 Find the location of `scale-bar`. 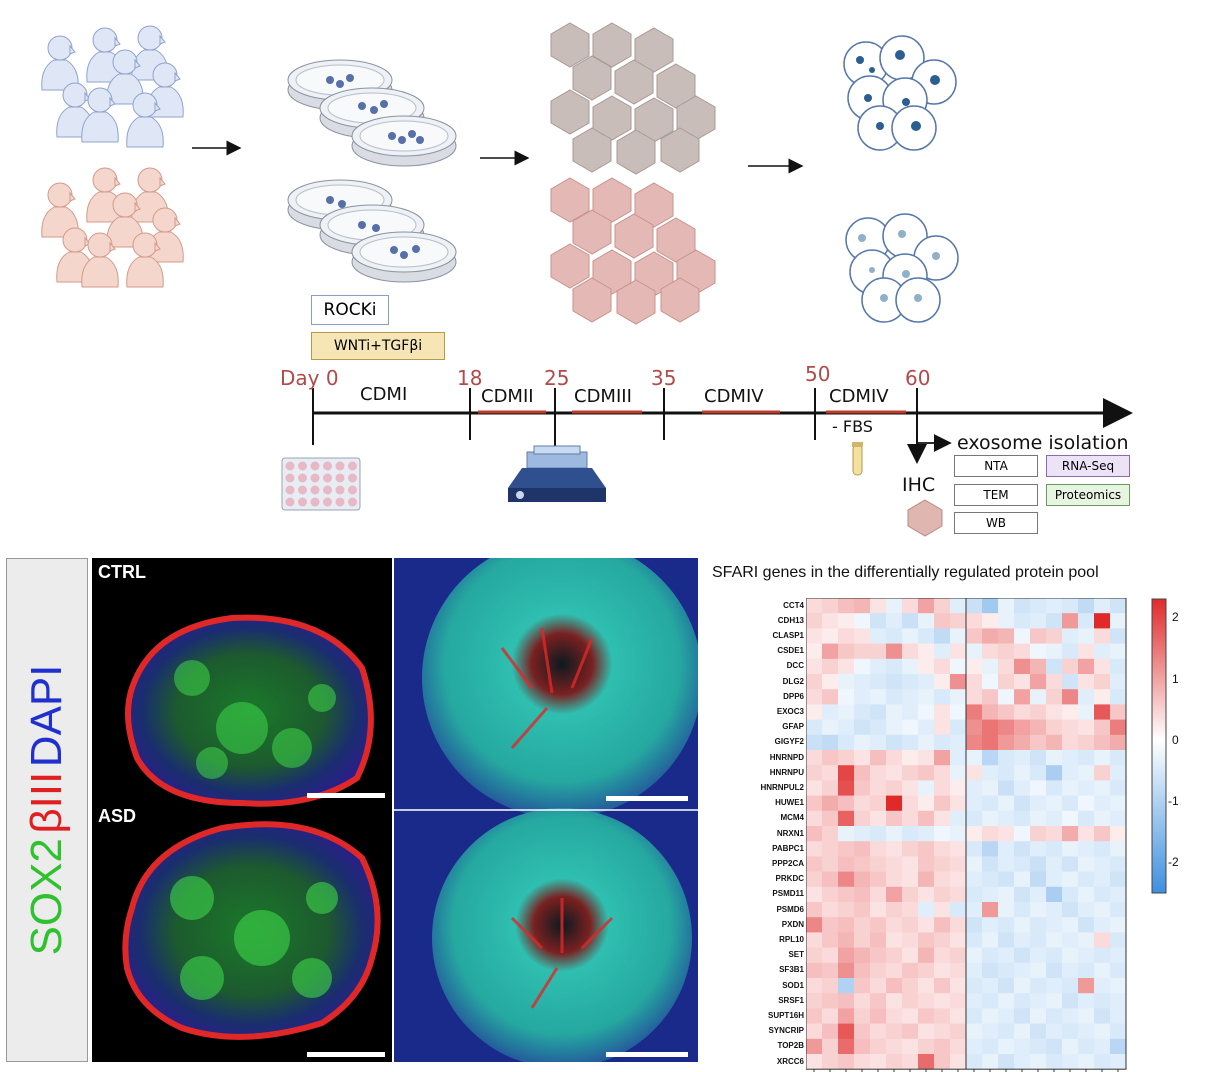

scale-bar is located at coordinates (647, 1054).